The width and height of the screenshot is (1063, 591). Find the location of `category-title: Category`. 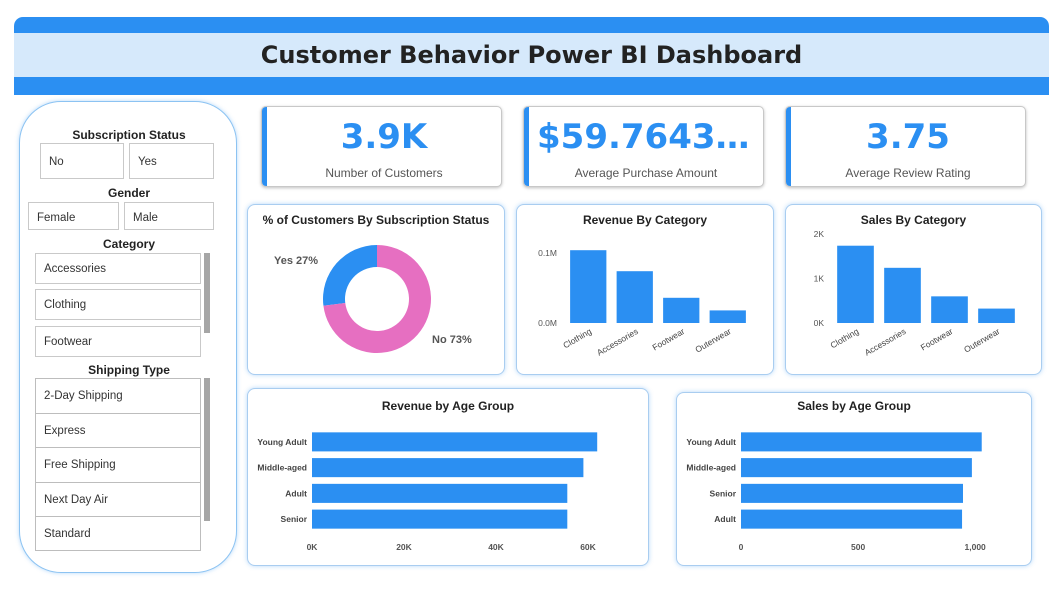

category-title: Category is located at coordinates (128, 244).